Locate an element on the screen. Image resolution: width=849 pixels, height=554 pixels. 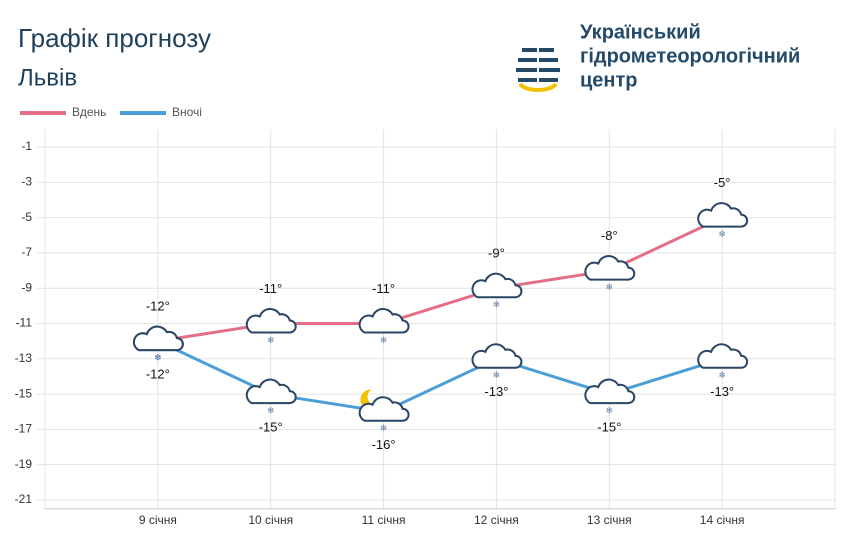
data-label: -9° is located at coordinates (496, 253).